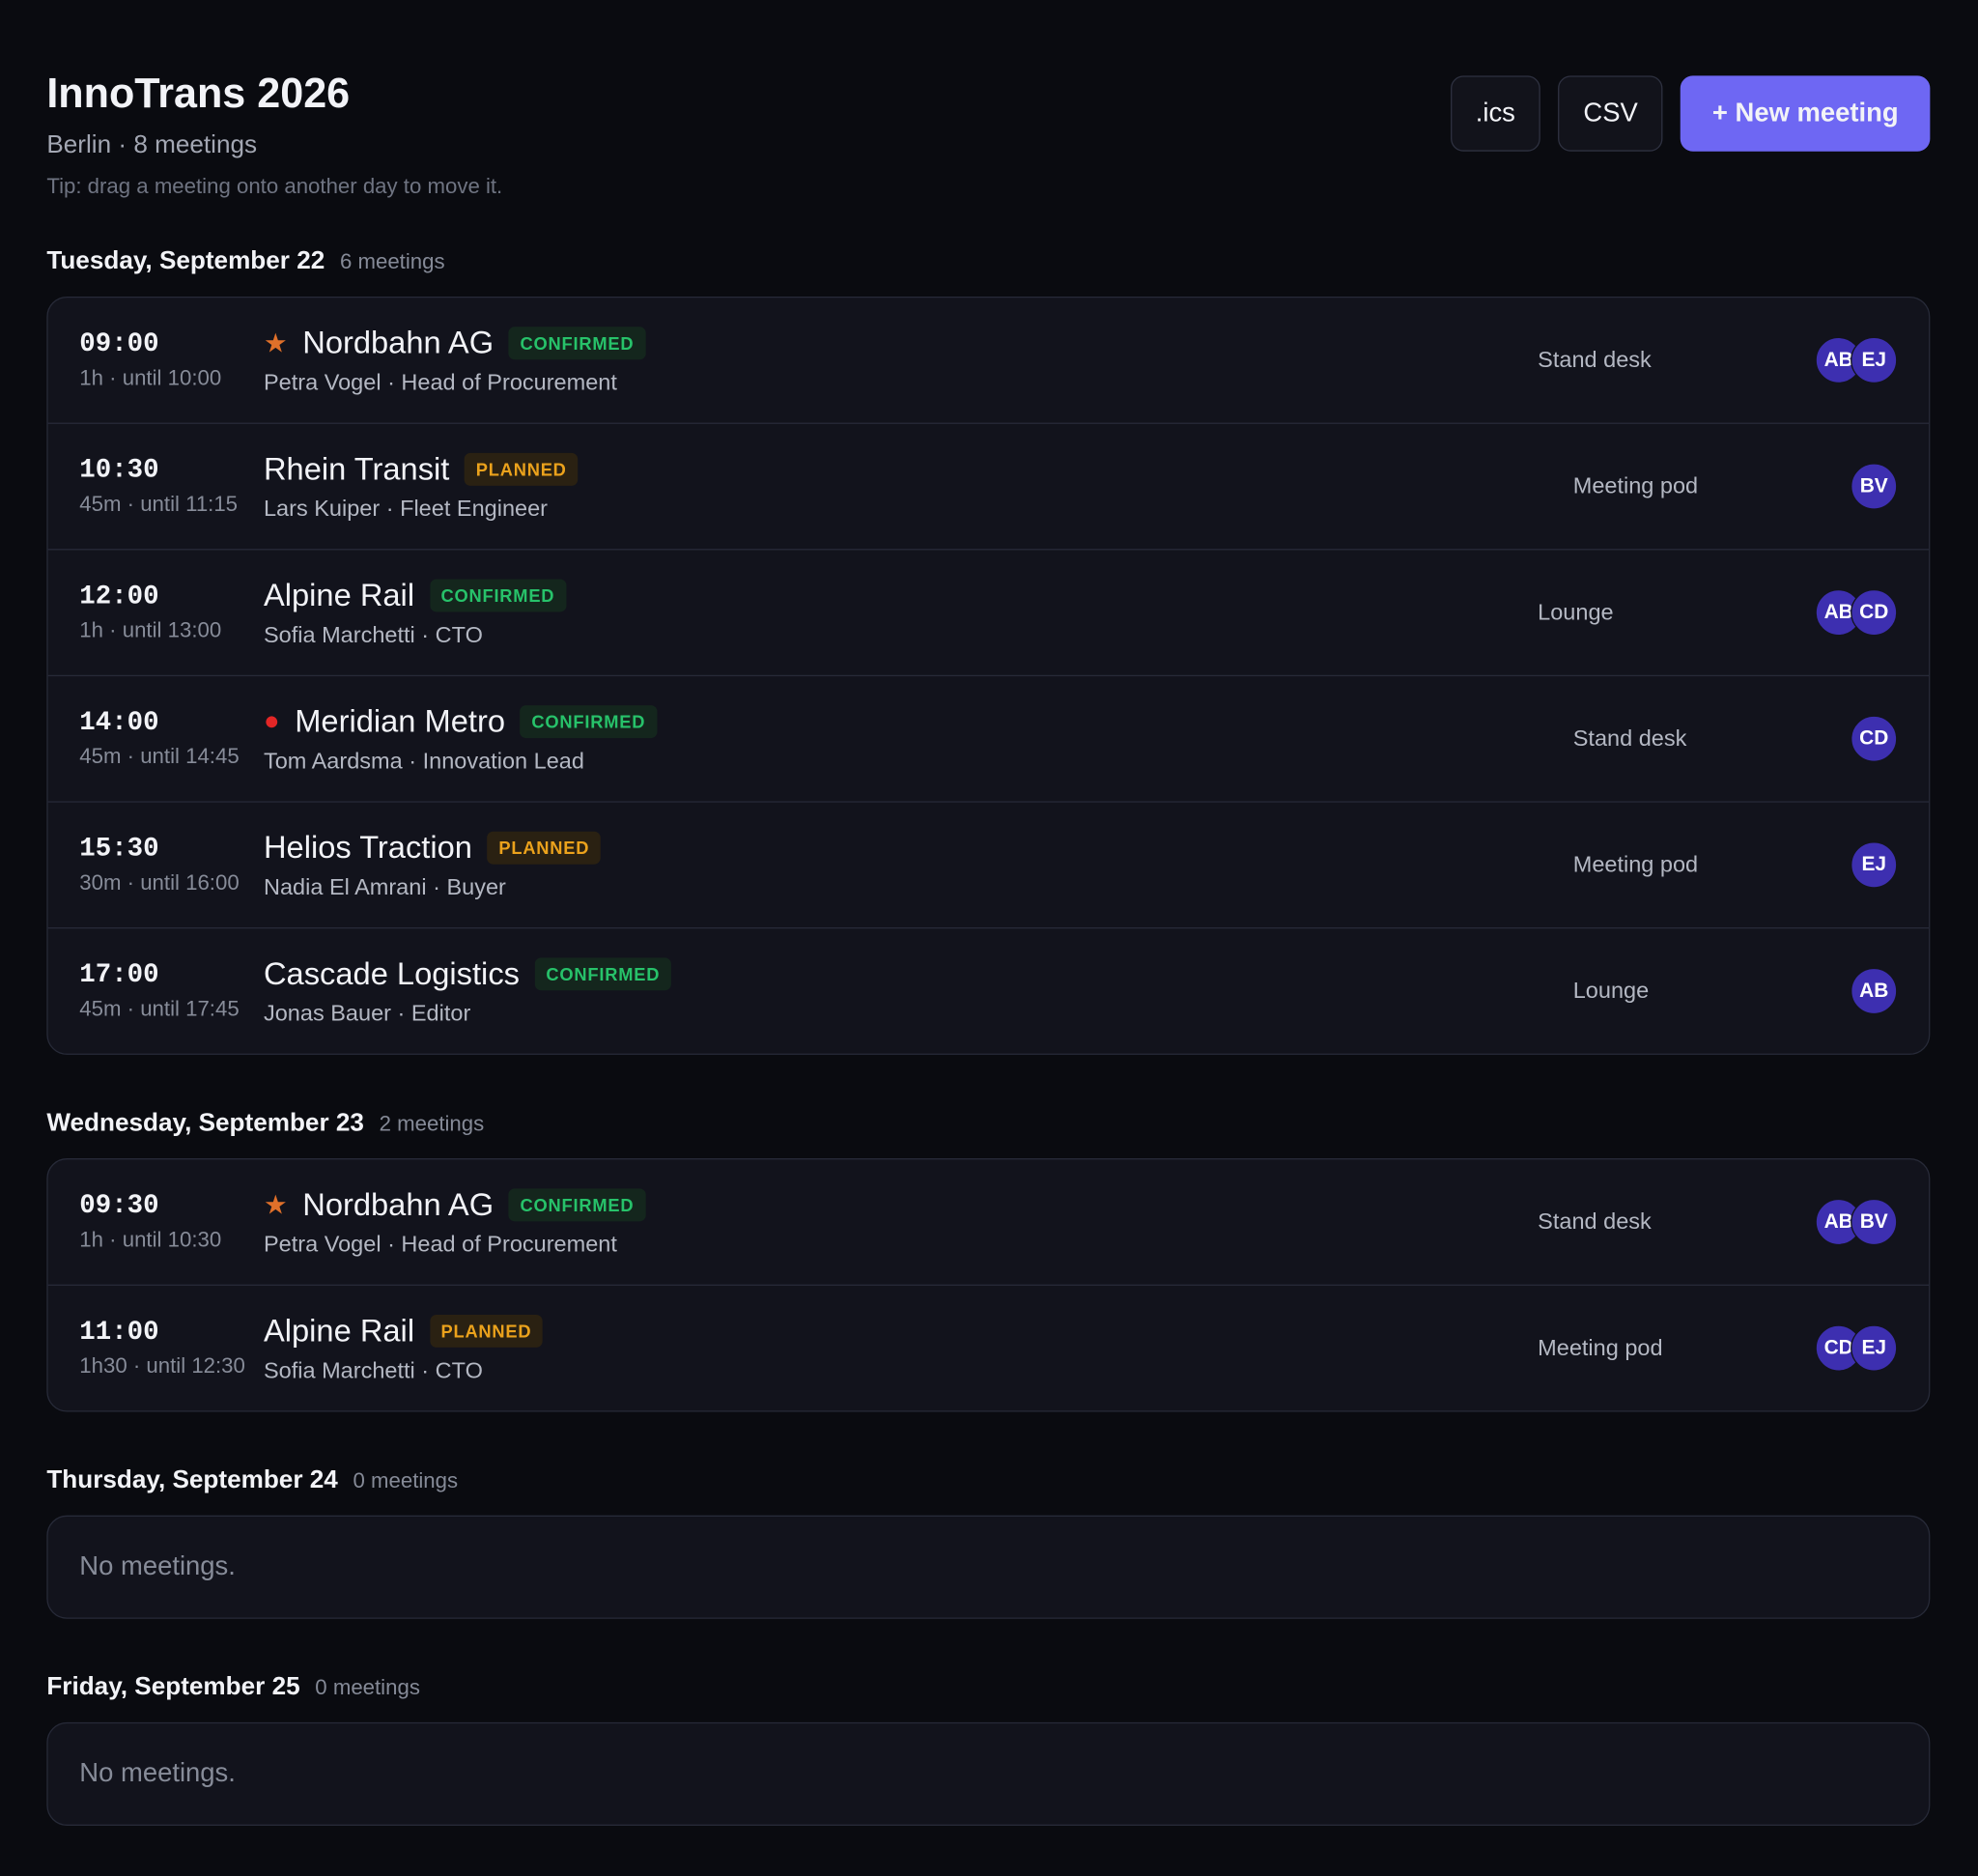  I want to click on day-label: Friday, September 25, so click(173, 1687).